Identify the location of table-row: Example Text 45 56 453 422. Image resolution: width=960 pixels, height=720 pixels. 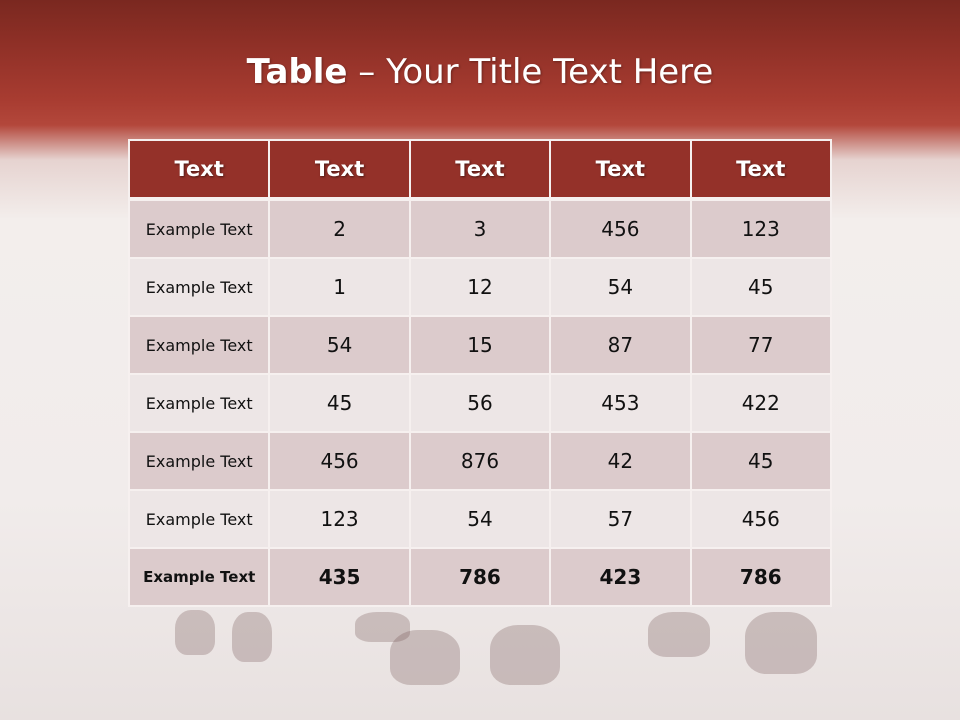
(480, 403).